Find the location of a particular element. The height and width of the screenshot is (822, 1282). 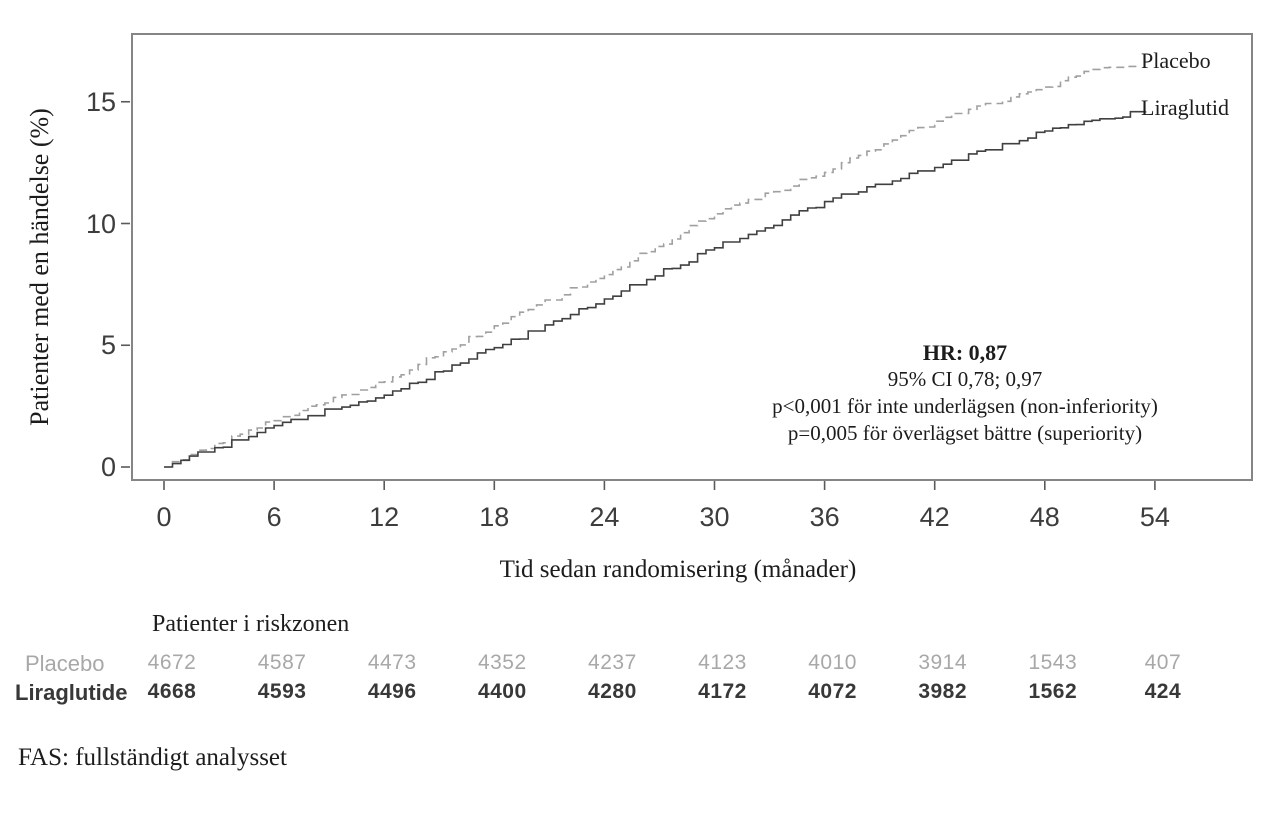

risk-value: 4172 is located at coordinates (722, 691).